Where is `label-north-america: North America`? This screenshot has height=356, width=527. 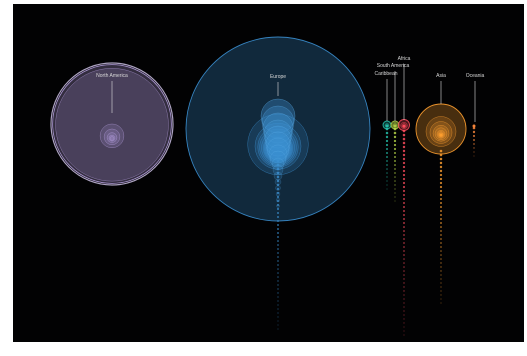
label-north-america: North America is located at coordinates (112, 76).